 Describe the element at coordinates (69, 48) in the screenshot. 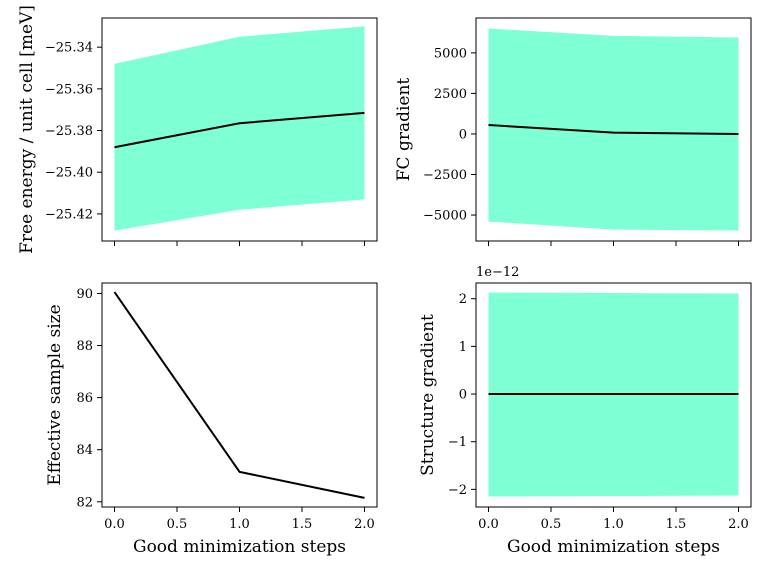

I see `y-tick-label: −25.34` at that location.